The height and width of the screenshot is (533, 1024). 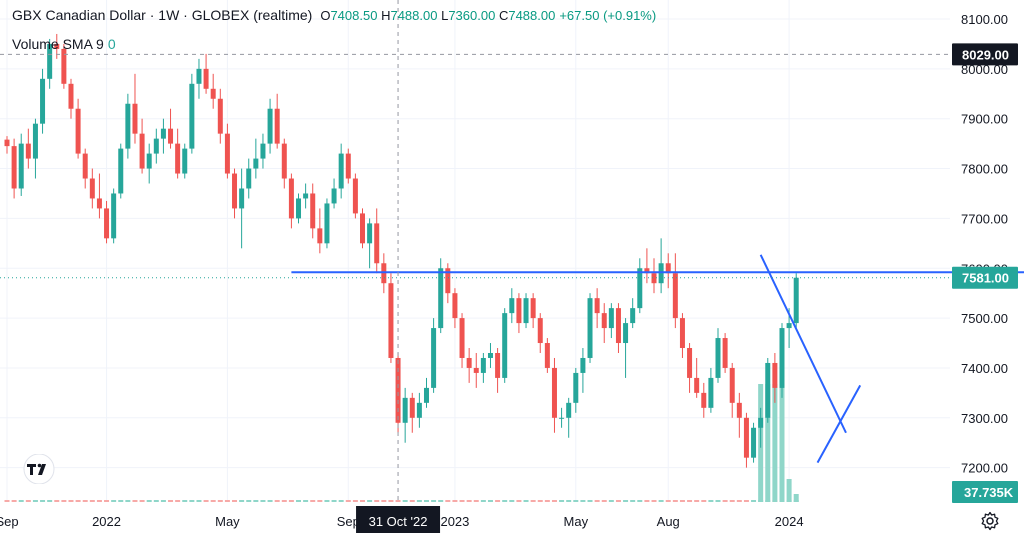 What do you see at coordinates (39, 469) in the screenshot?
I see `tradingview-logo-icon` at bounding box center [39, 469].